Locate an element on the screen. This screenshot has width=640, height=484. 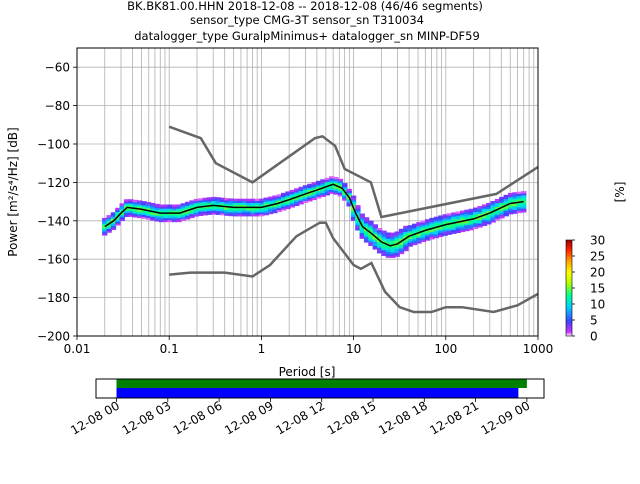
timeline-tick-label: 12-08 00 is located at coordinates (95, 417).